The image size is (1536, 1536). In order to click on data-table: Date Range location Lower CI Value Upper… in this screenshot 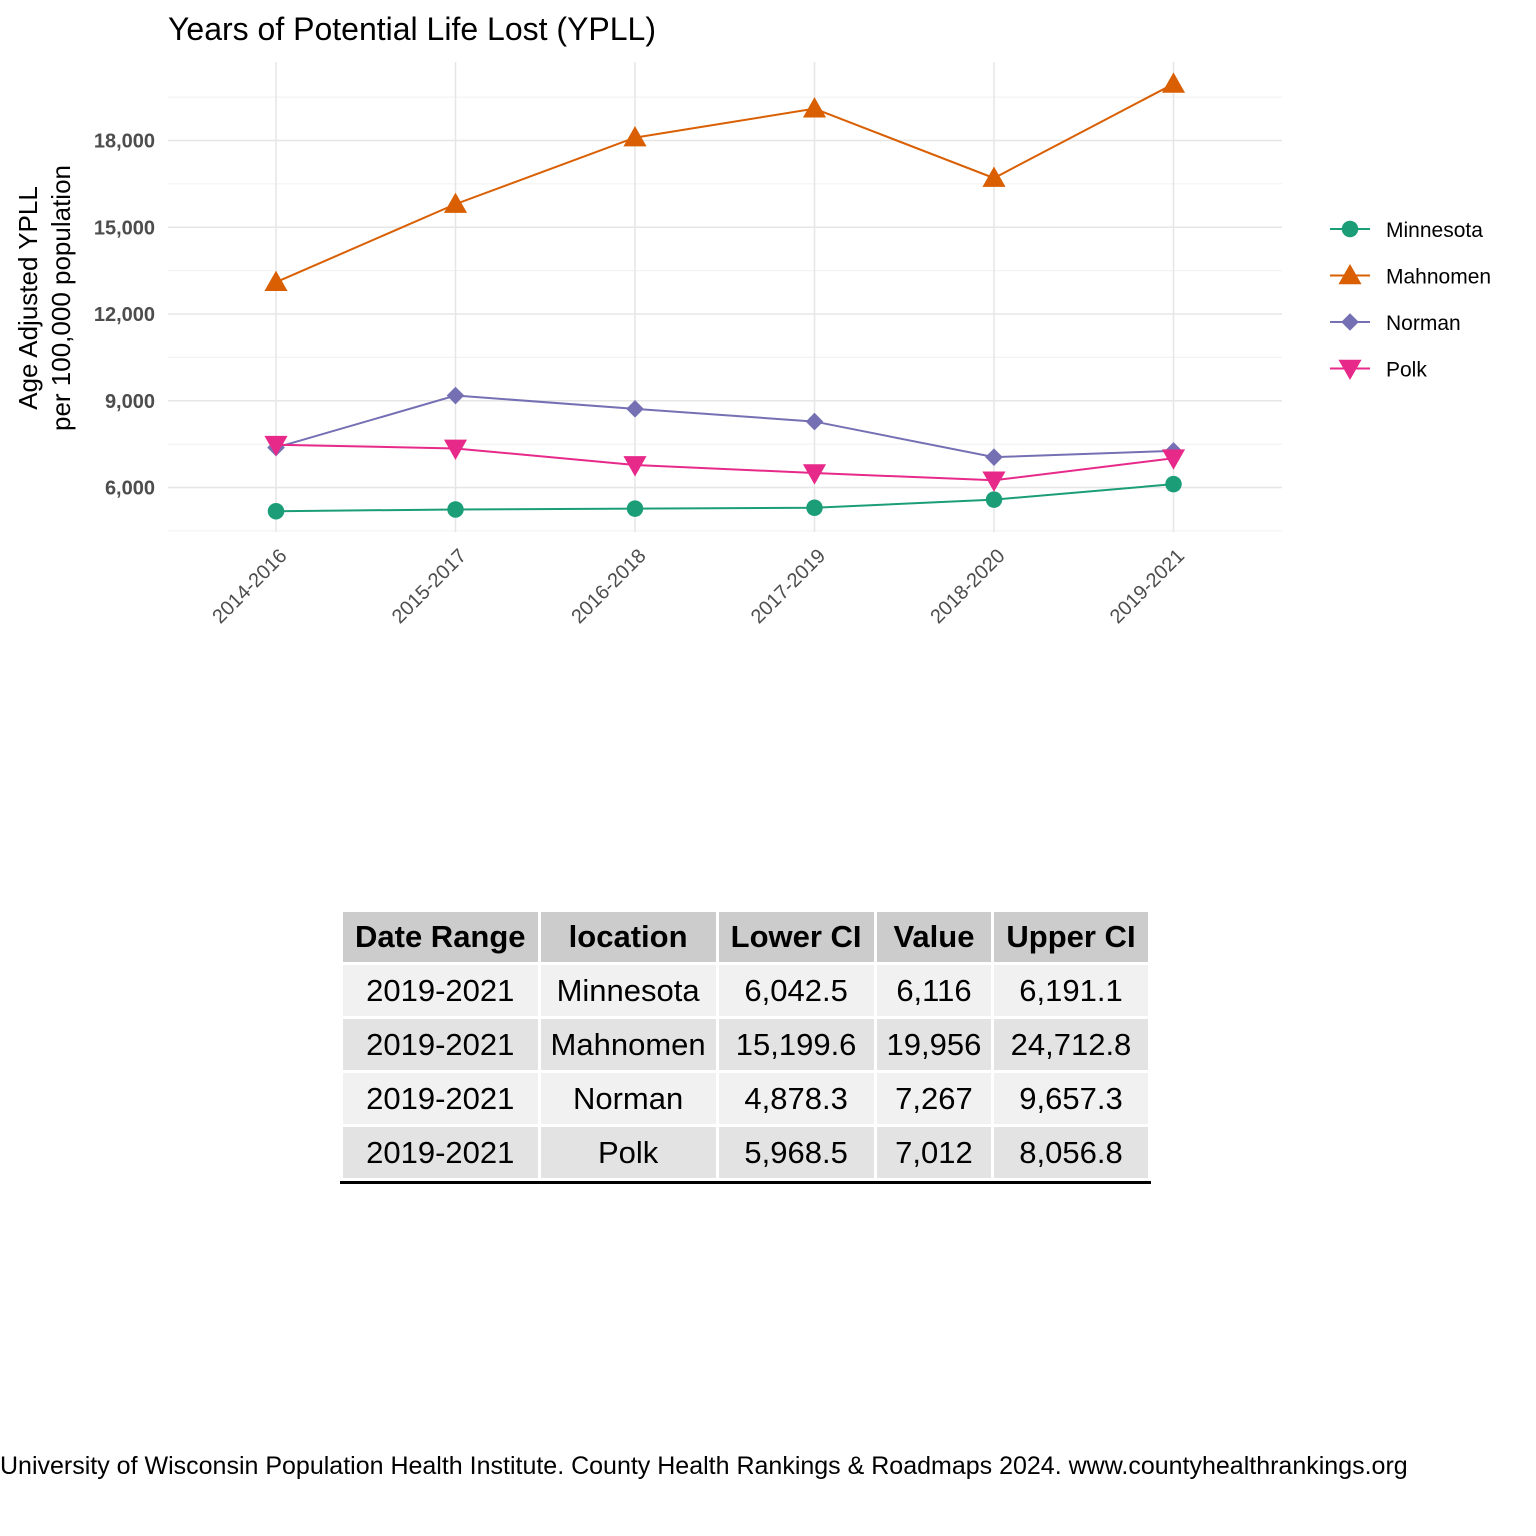, I will do `click(745, 1046)`.